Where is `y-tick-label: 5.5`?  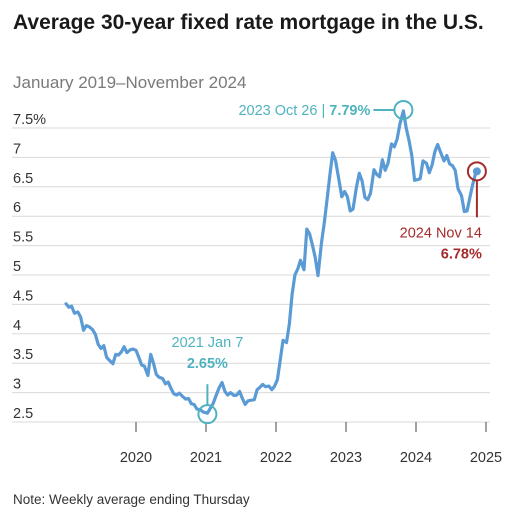 y-tick-label: 5.5 is located at coordinates (23, 238).